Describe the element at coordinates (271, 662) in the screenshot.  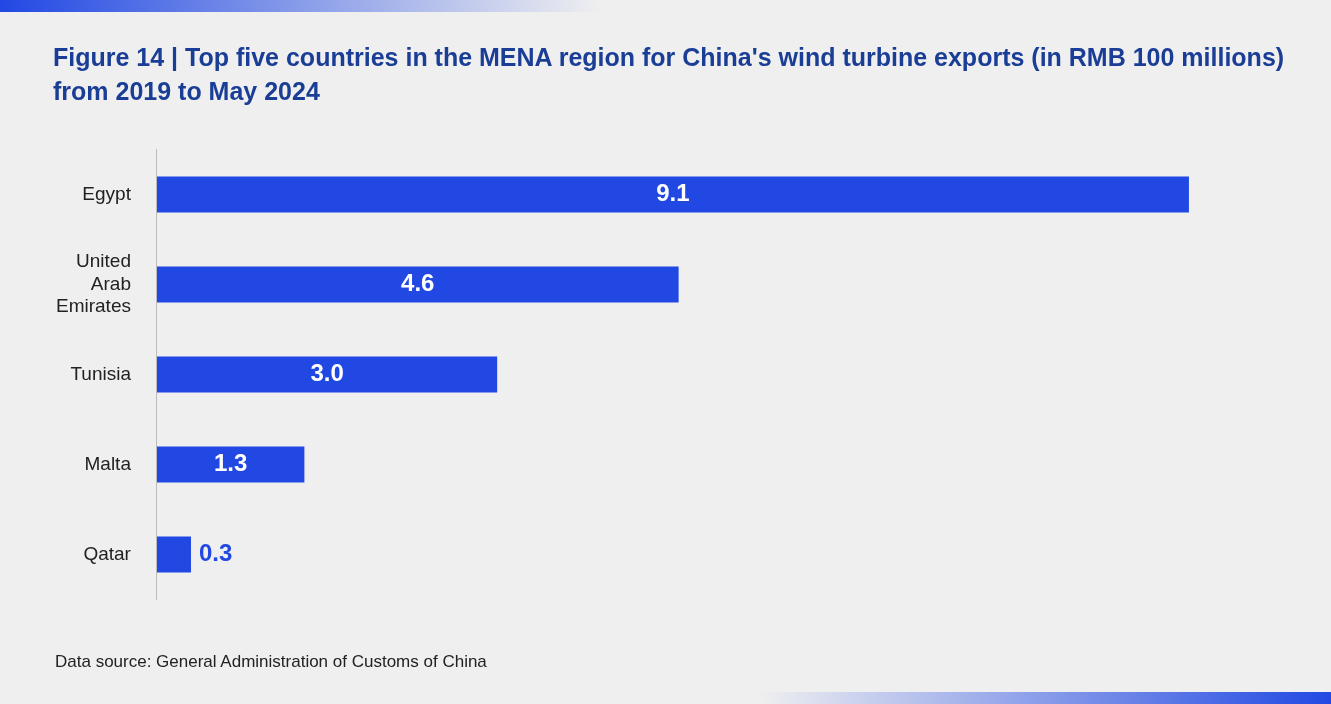
I see `source-note: Data source: General Administration of Customs of China` at that location.